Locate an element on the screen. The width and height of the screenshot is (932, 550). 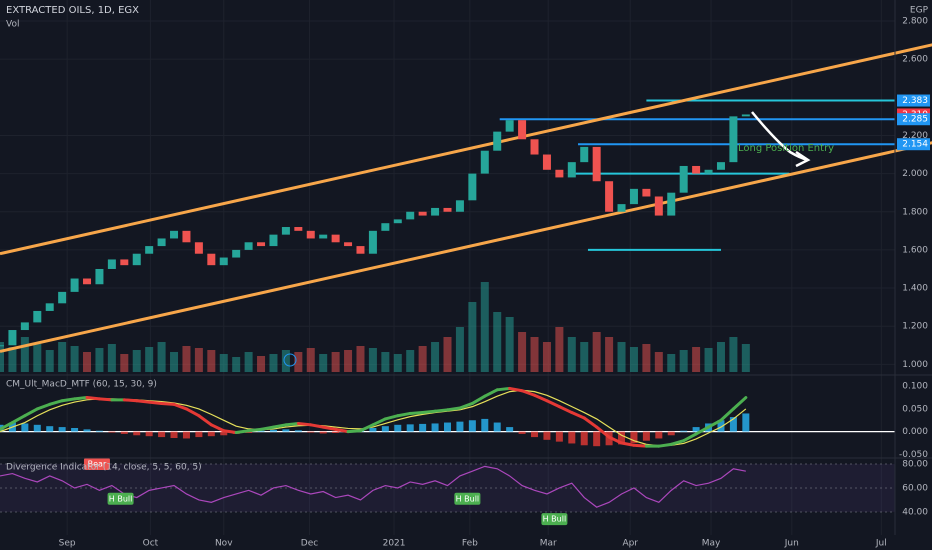
y-tick-label: 2.000 is located at coordinates (915, 174).